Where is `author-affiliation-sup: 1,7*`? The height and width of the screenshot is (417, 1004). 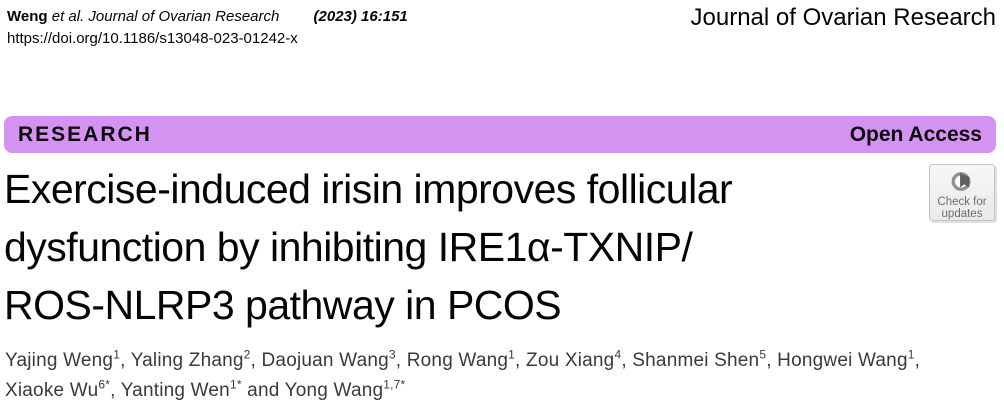 author-affiliation-sup: 1,7* is located at coordinates (394, 384).